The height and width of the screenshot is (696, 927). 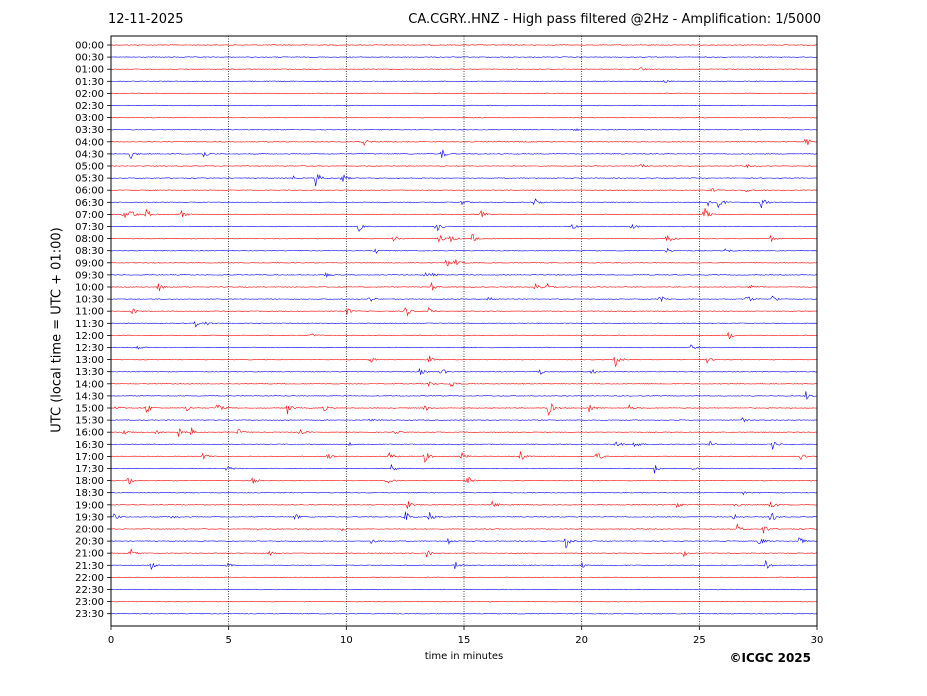 I want to click on y-tick-label: 15:00, so click(x=89, y=409).